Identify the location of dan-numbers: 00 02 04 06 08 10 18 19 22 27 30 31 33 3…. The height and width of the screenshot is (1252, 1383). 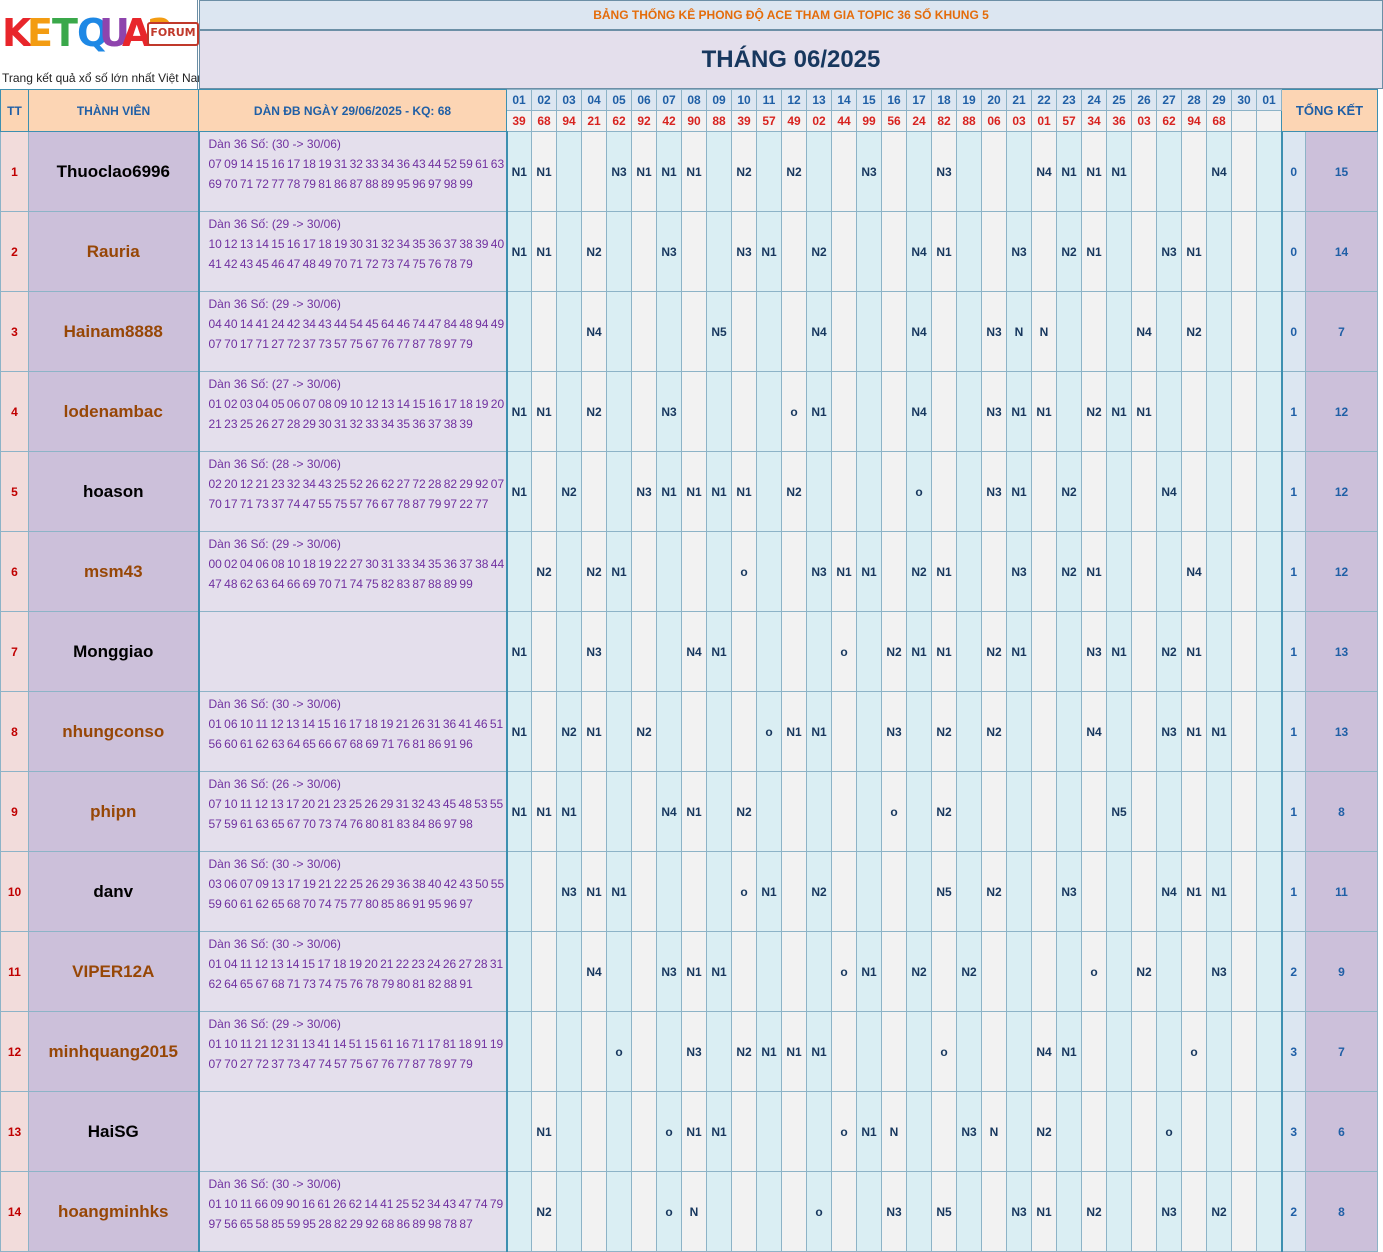
(356, 574).